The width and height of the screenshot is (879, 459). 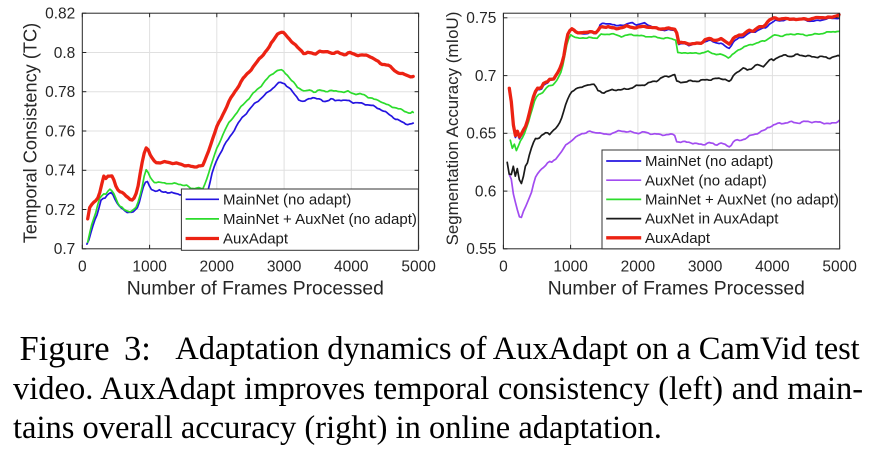 What do you see at coordinates (712, 219) in the screenshot?
I see `svg-text: AuxNet in AuxAdapt` at bounding box center [712, 219].